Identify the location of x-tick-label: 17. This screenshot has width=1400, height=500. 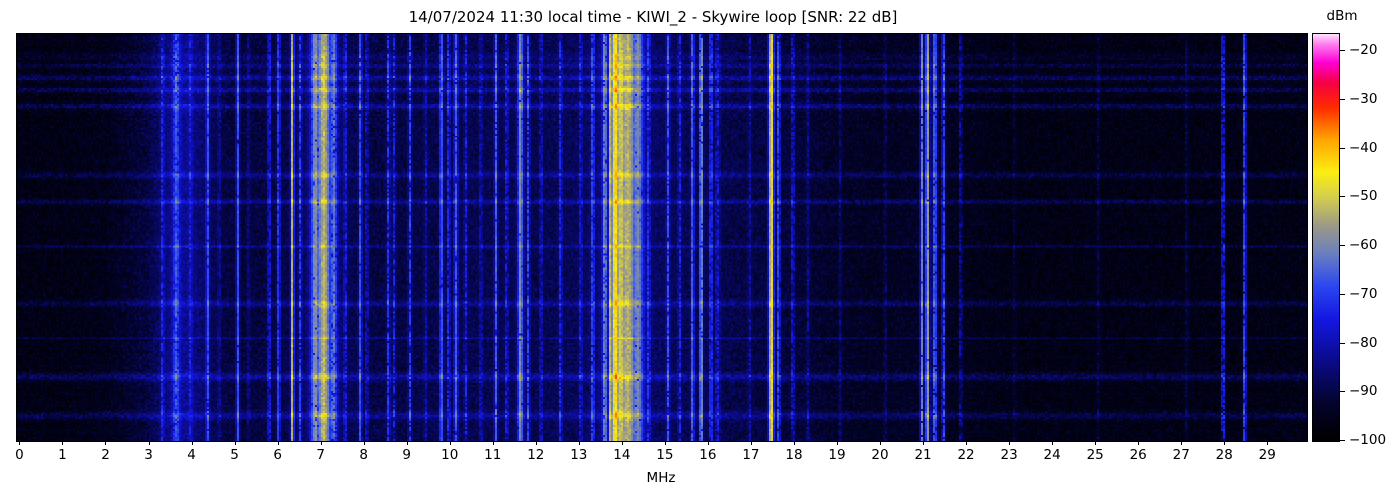
(751, 455).